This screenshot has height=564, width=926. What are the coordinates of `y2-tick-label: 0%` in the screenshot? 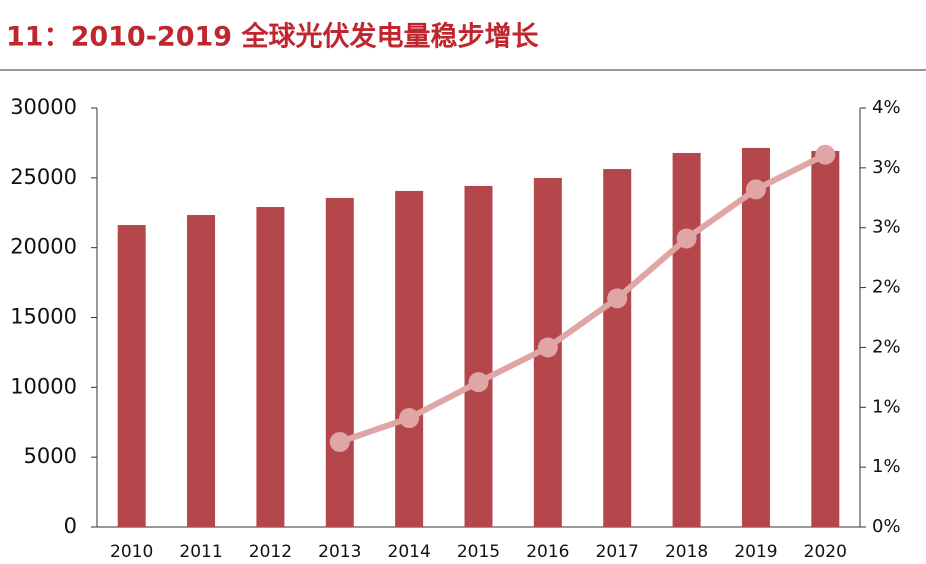 It's located at (886, 526).